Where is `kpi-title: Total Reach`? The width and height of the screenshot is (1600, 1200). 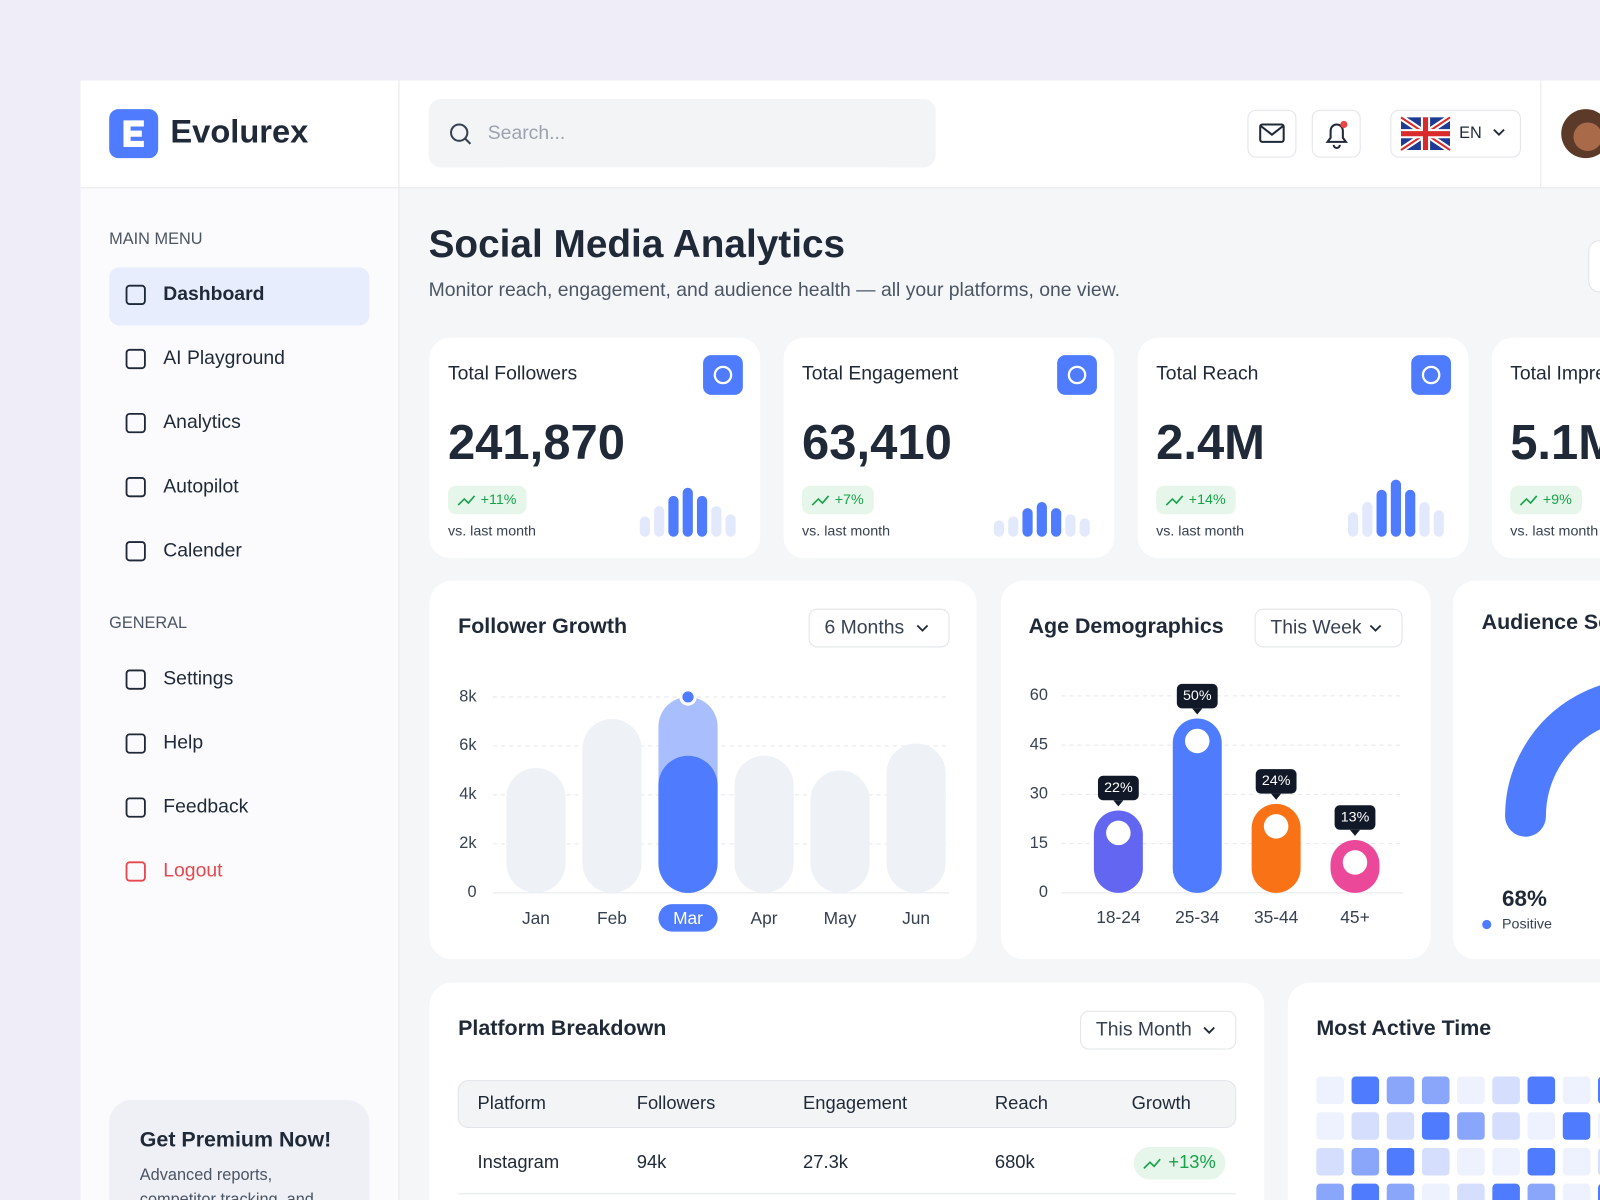
kpi-title: Total Reach is located at coordinates (1207, 374).